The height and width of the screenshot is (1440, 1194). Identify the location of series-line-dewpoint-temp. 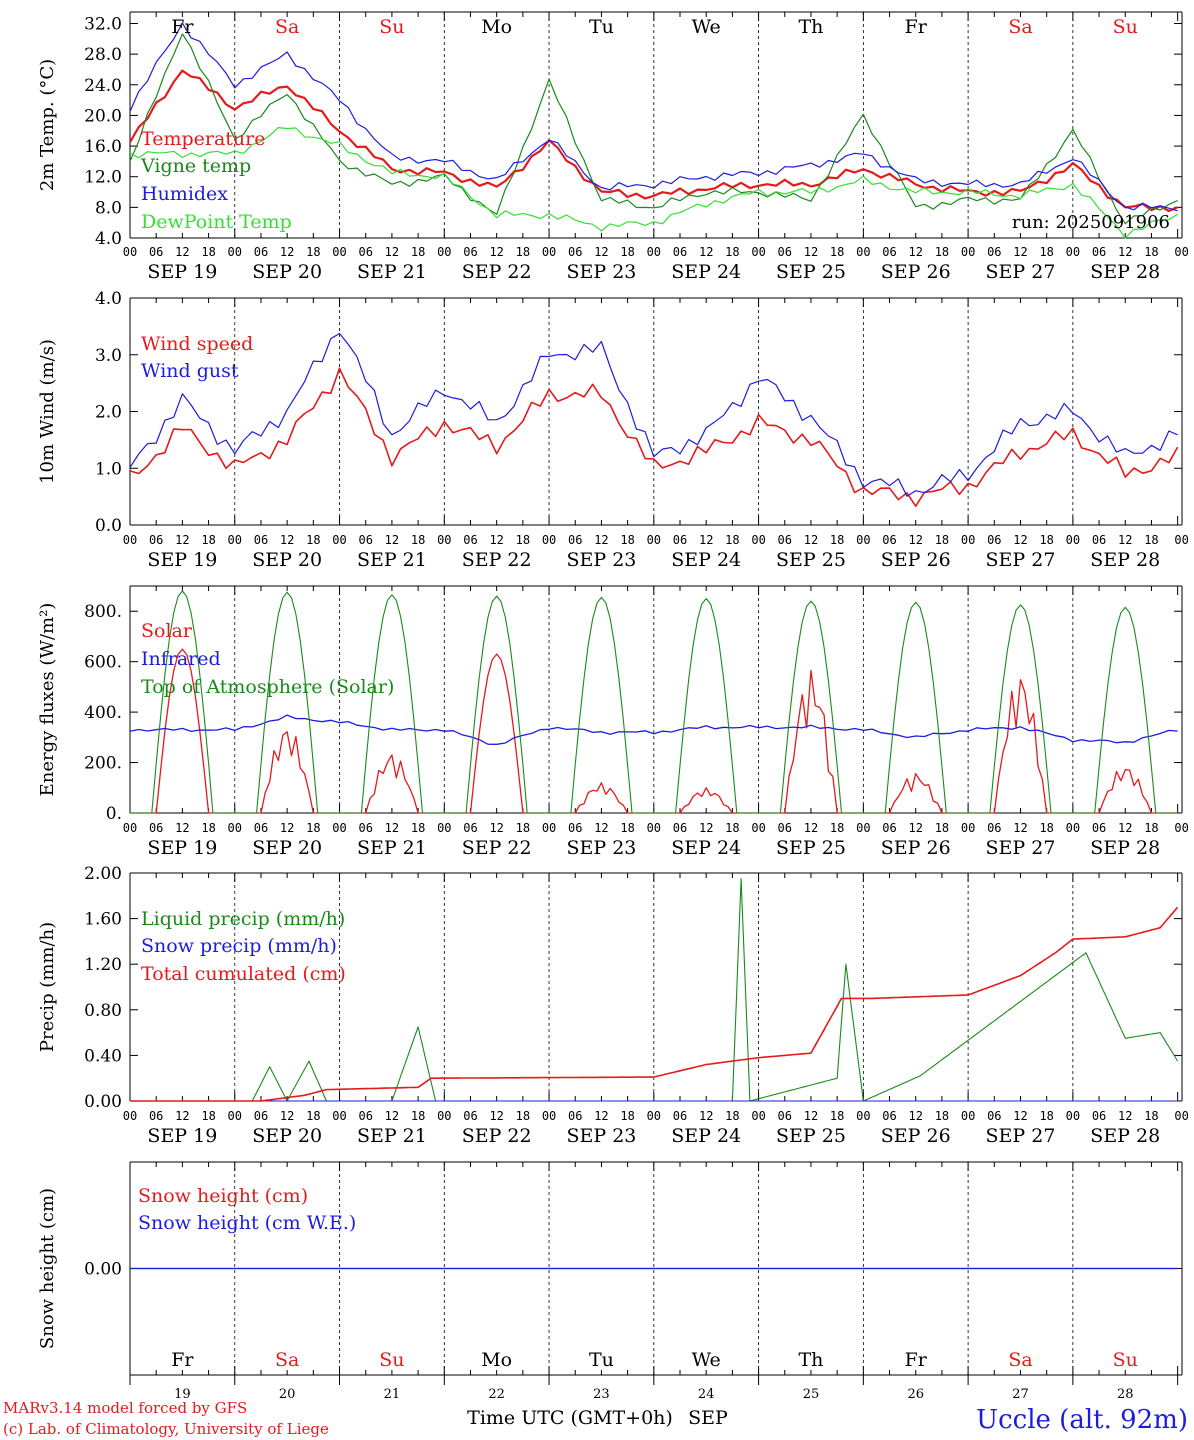
(653, 183).